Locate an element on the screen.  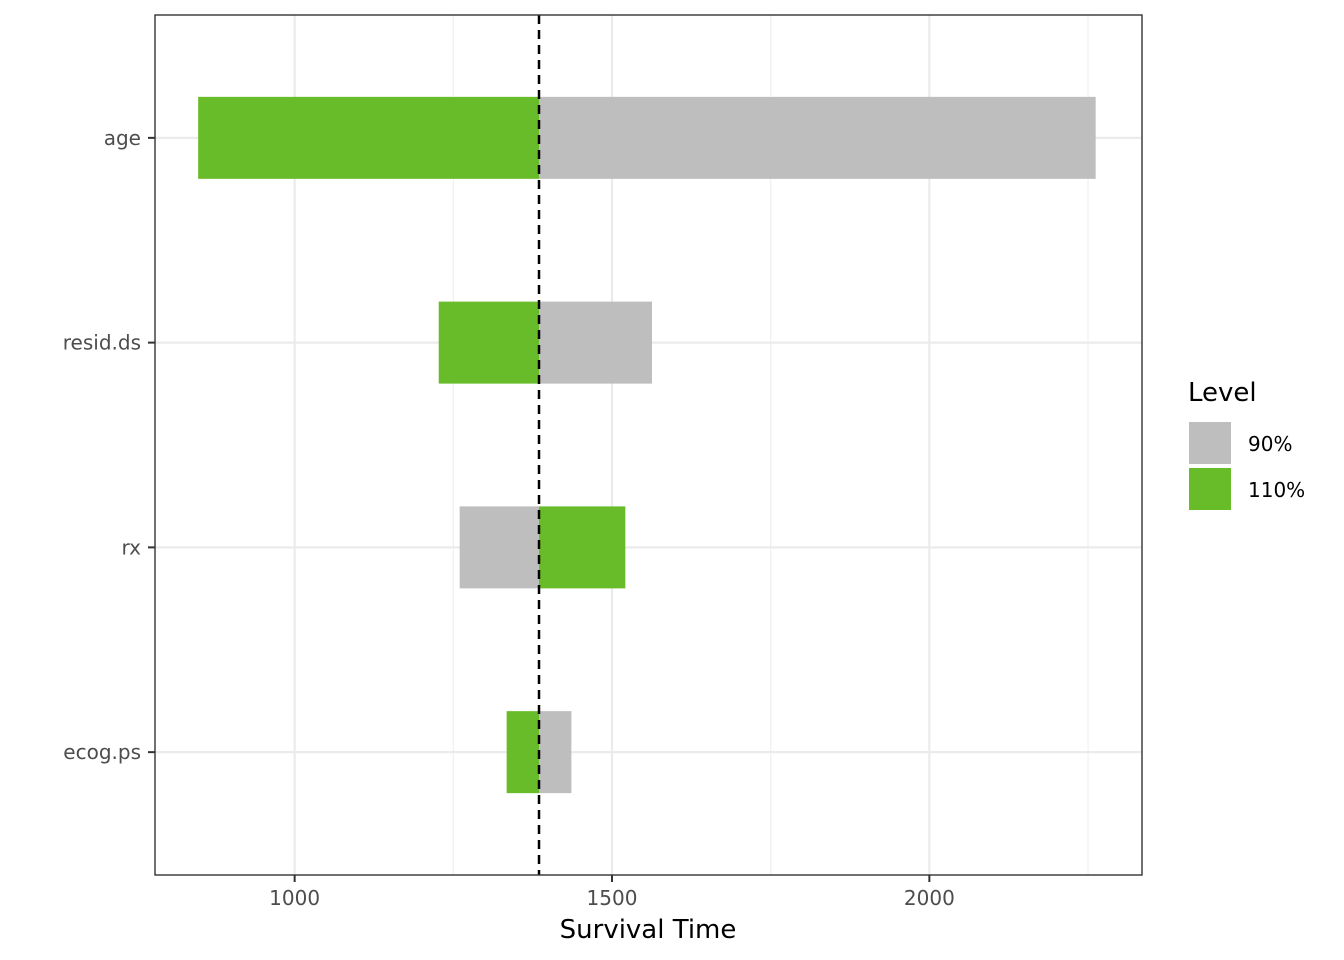
bar-resid.ds-90% is located at coordinates (595, 342).